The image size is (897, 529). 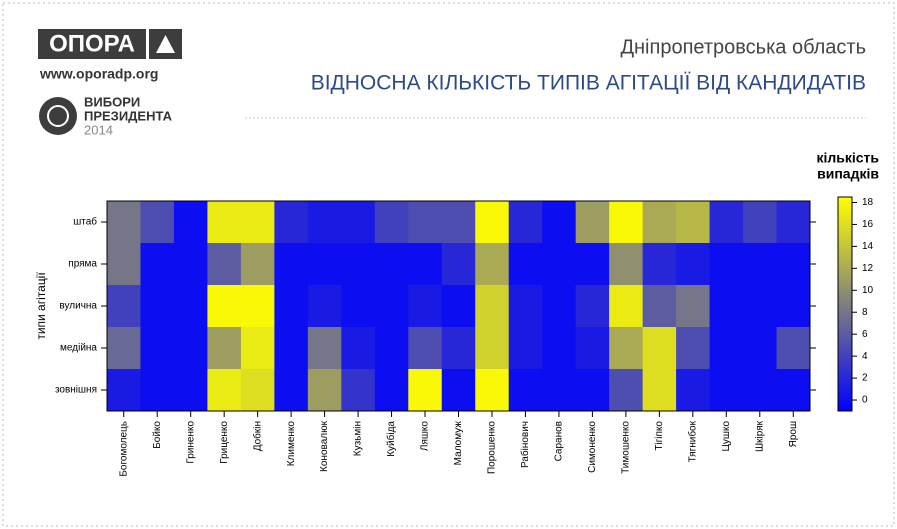 I want to click on x-tick-label: Коновалюк, so click(x=324, y=446).